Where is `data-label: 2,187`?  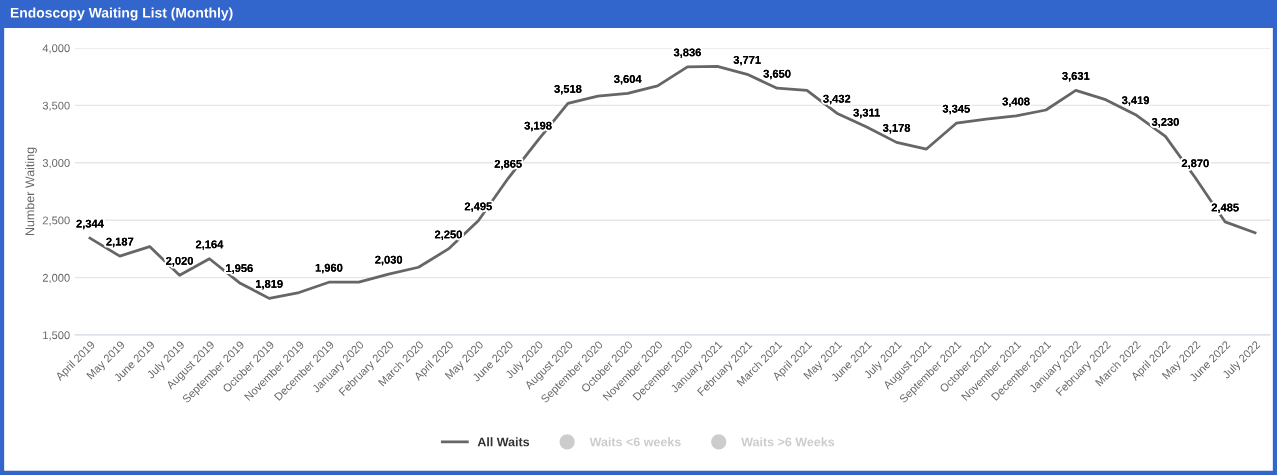 data-label: 2,187 is located at coordinates (120, 242).